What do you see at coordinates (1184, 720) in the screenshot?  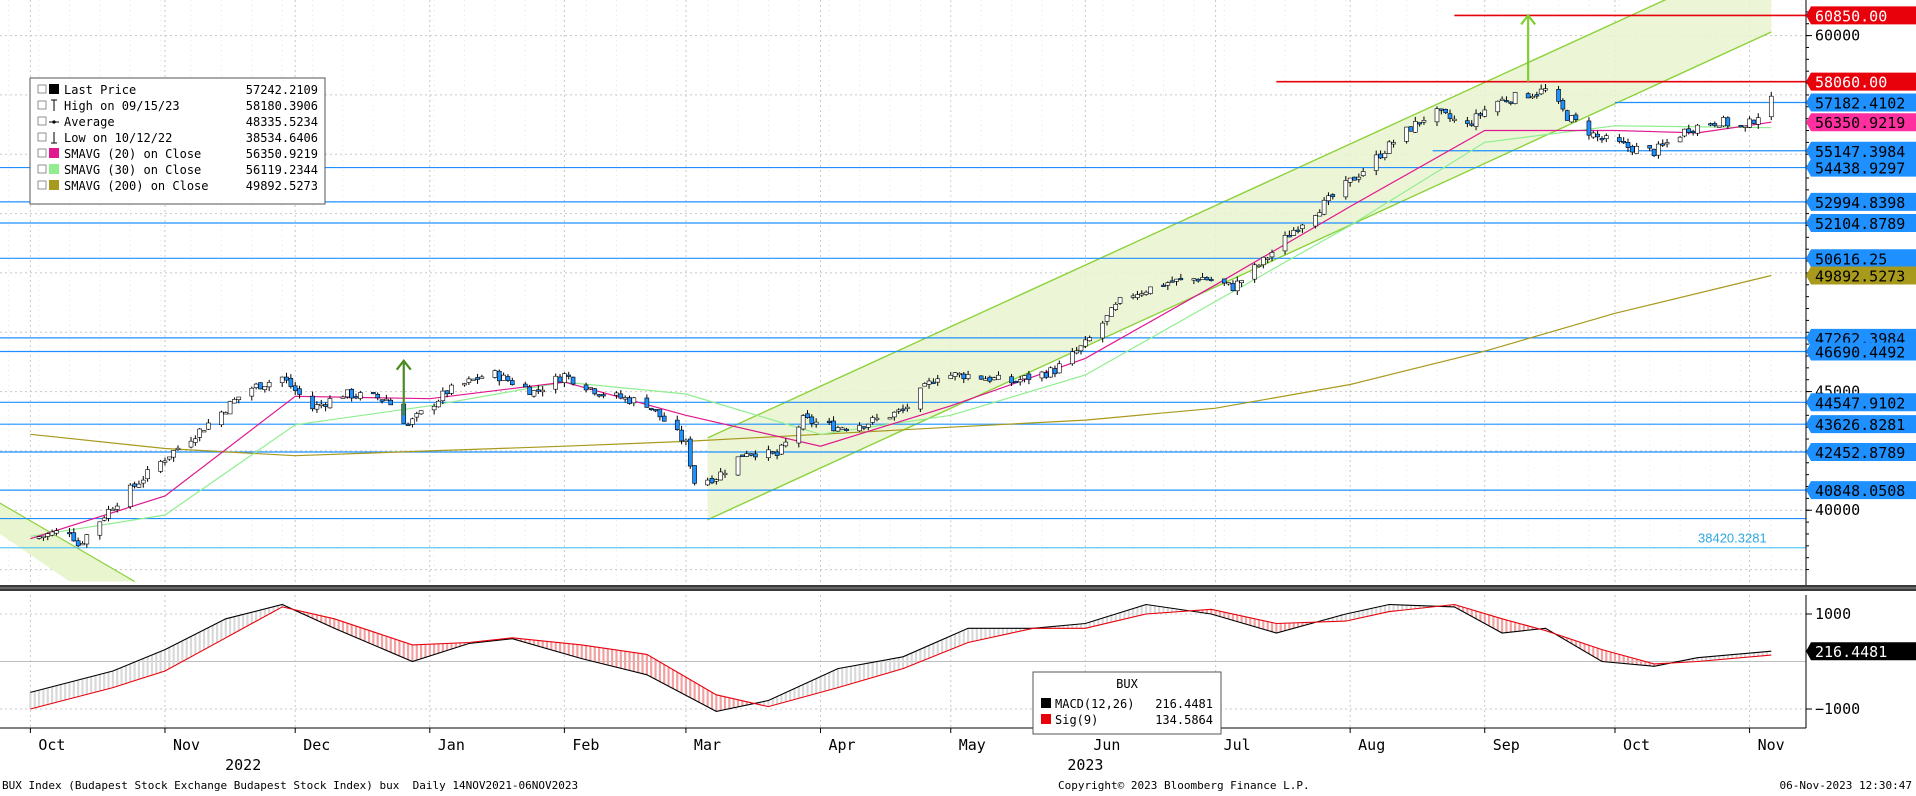 I see `macd-legend-value: 134.5864` at bounding box center [1184, 720].